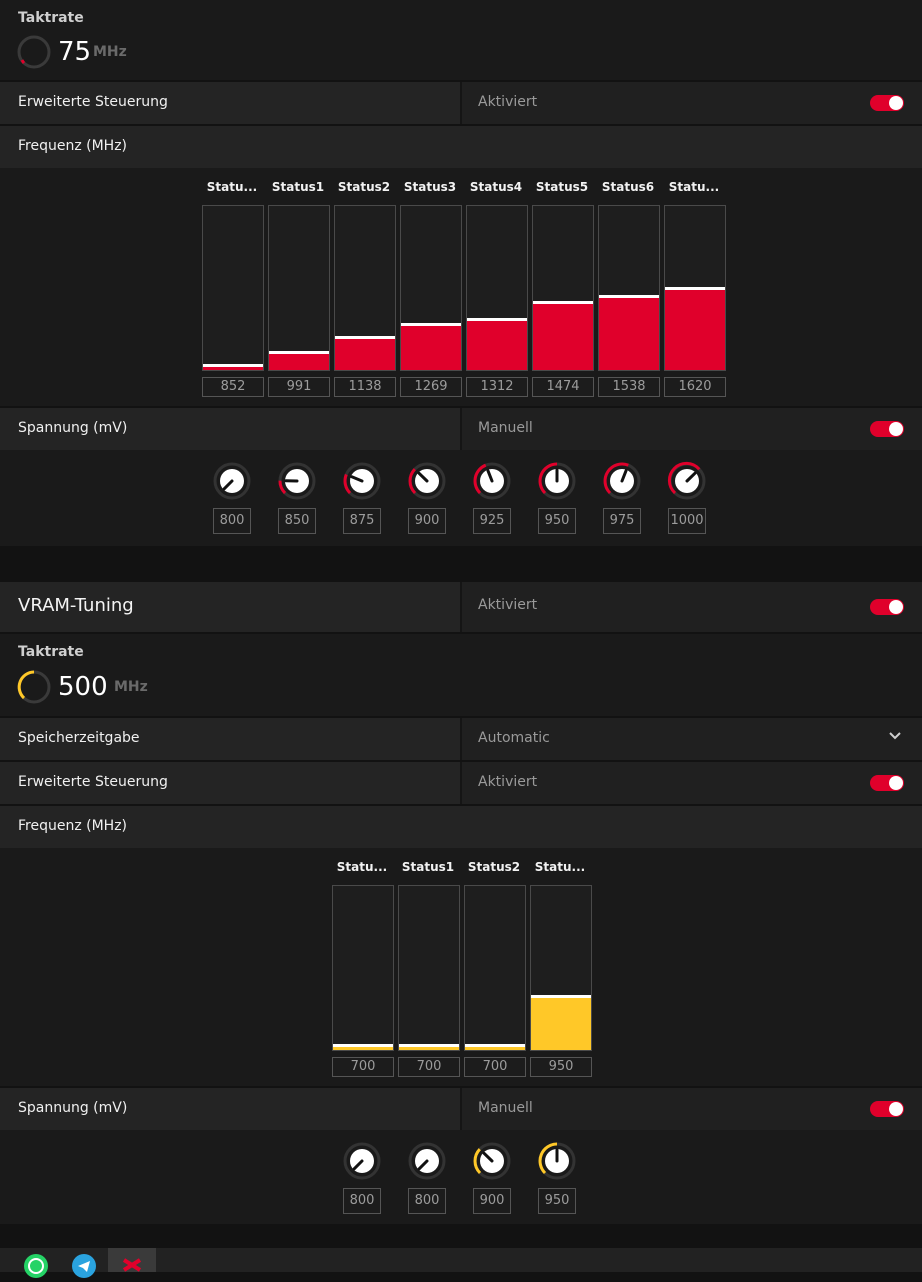  Describe the element at coordinates (692, 739) in the screenshot. I see `vram-timing-dropdown: Automatic` at that location.